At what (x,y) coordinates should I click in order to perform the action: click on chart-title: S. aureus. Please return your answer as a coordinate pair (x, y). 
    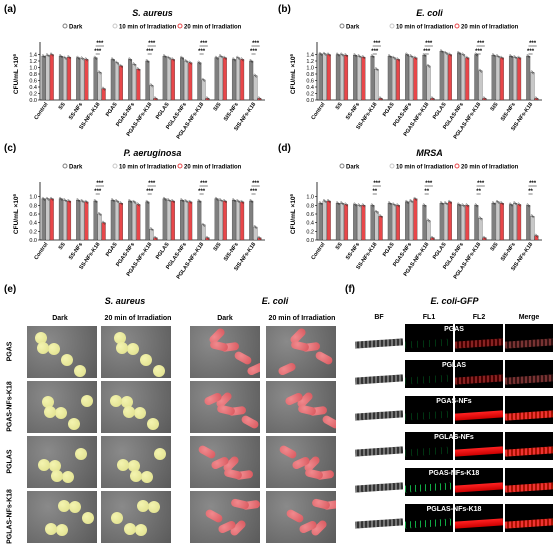
    Looking at the image, I should click on (152, 13).